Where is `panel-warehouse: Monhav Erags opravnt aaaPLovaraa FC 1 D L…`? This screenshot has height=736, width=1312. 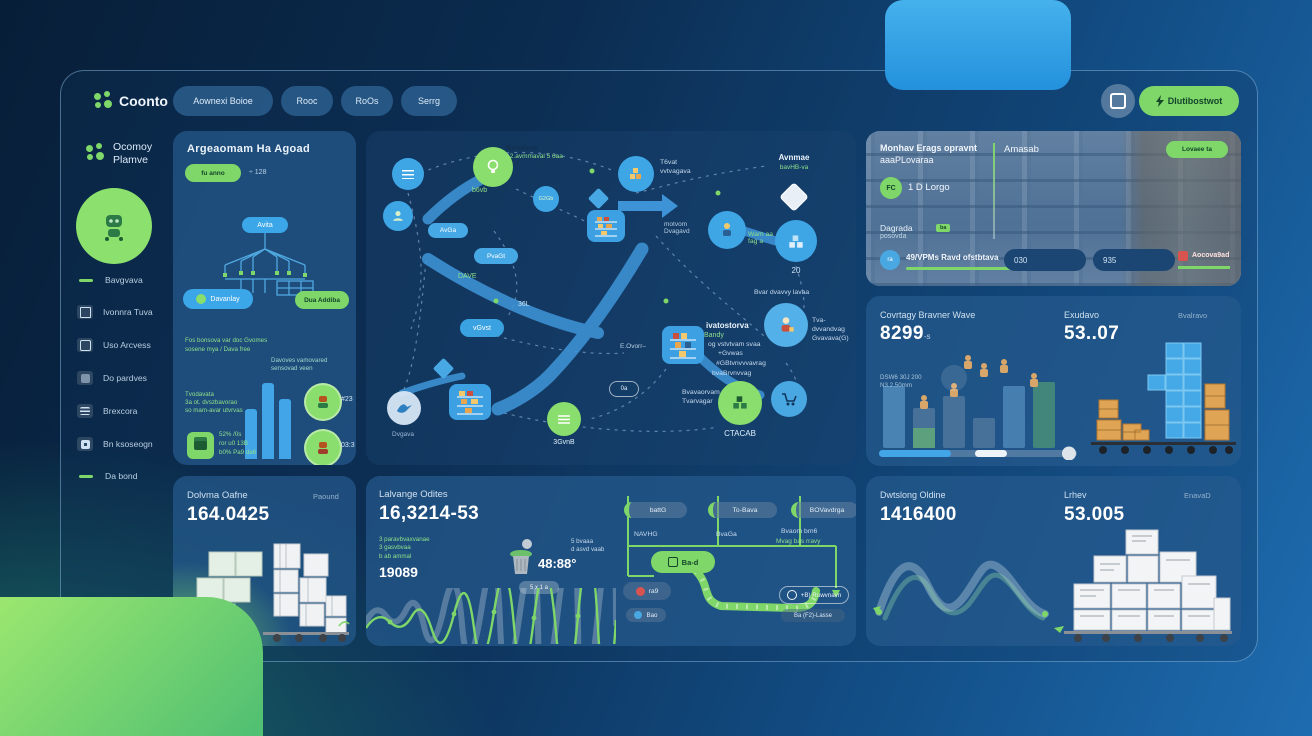 panel-warehouse: Monhav Erags opravnt aaaPLovaraa FC 1 D L… is located at coordinates (1053, 208).